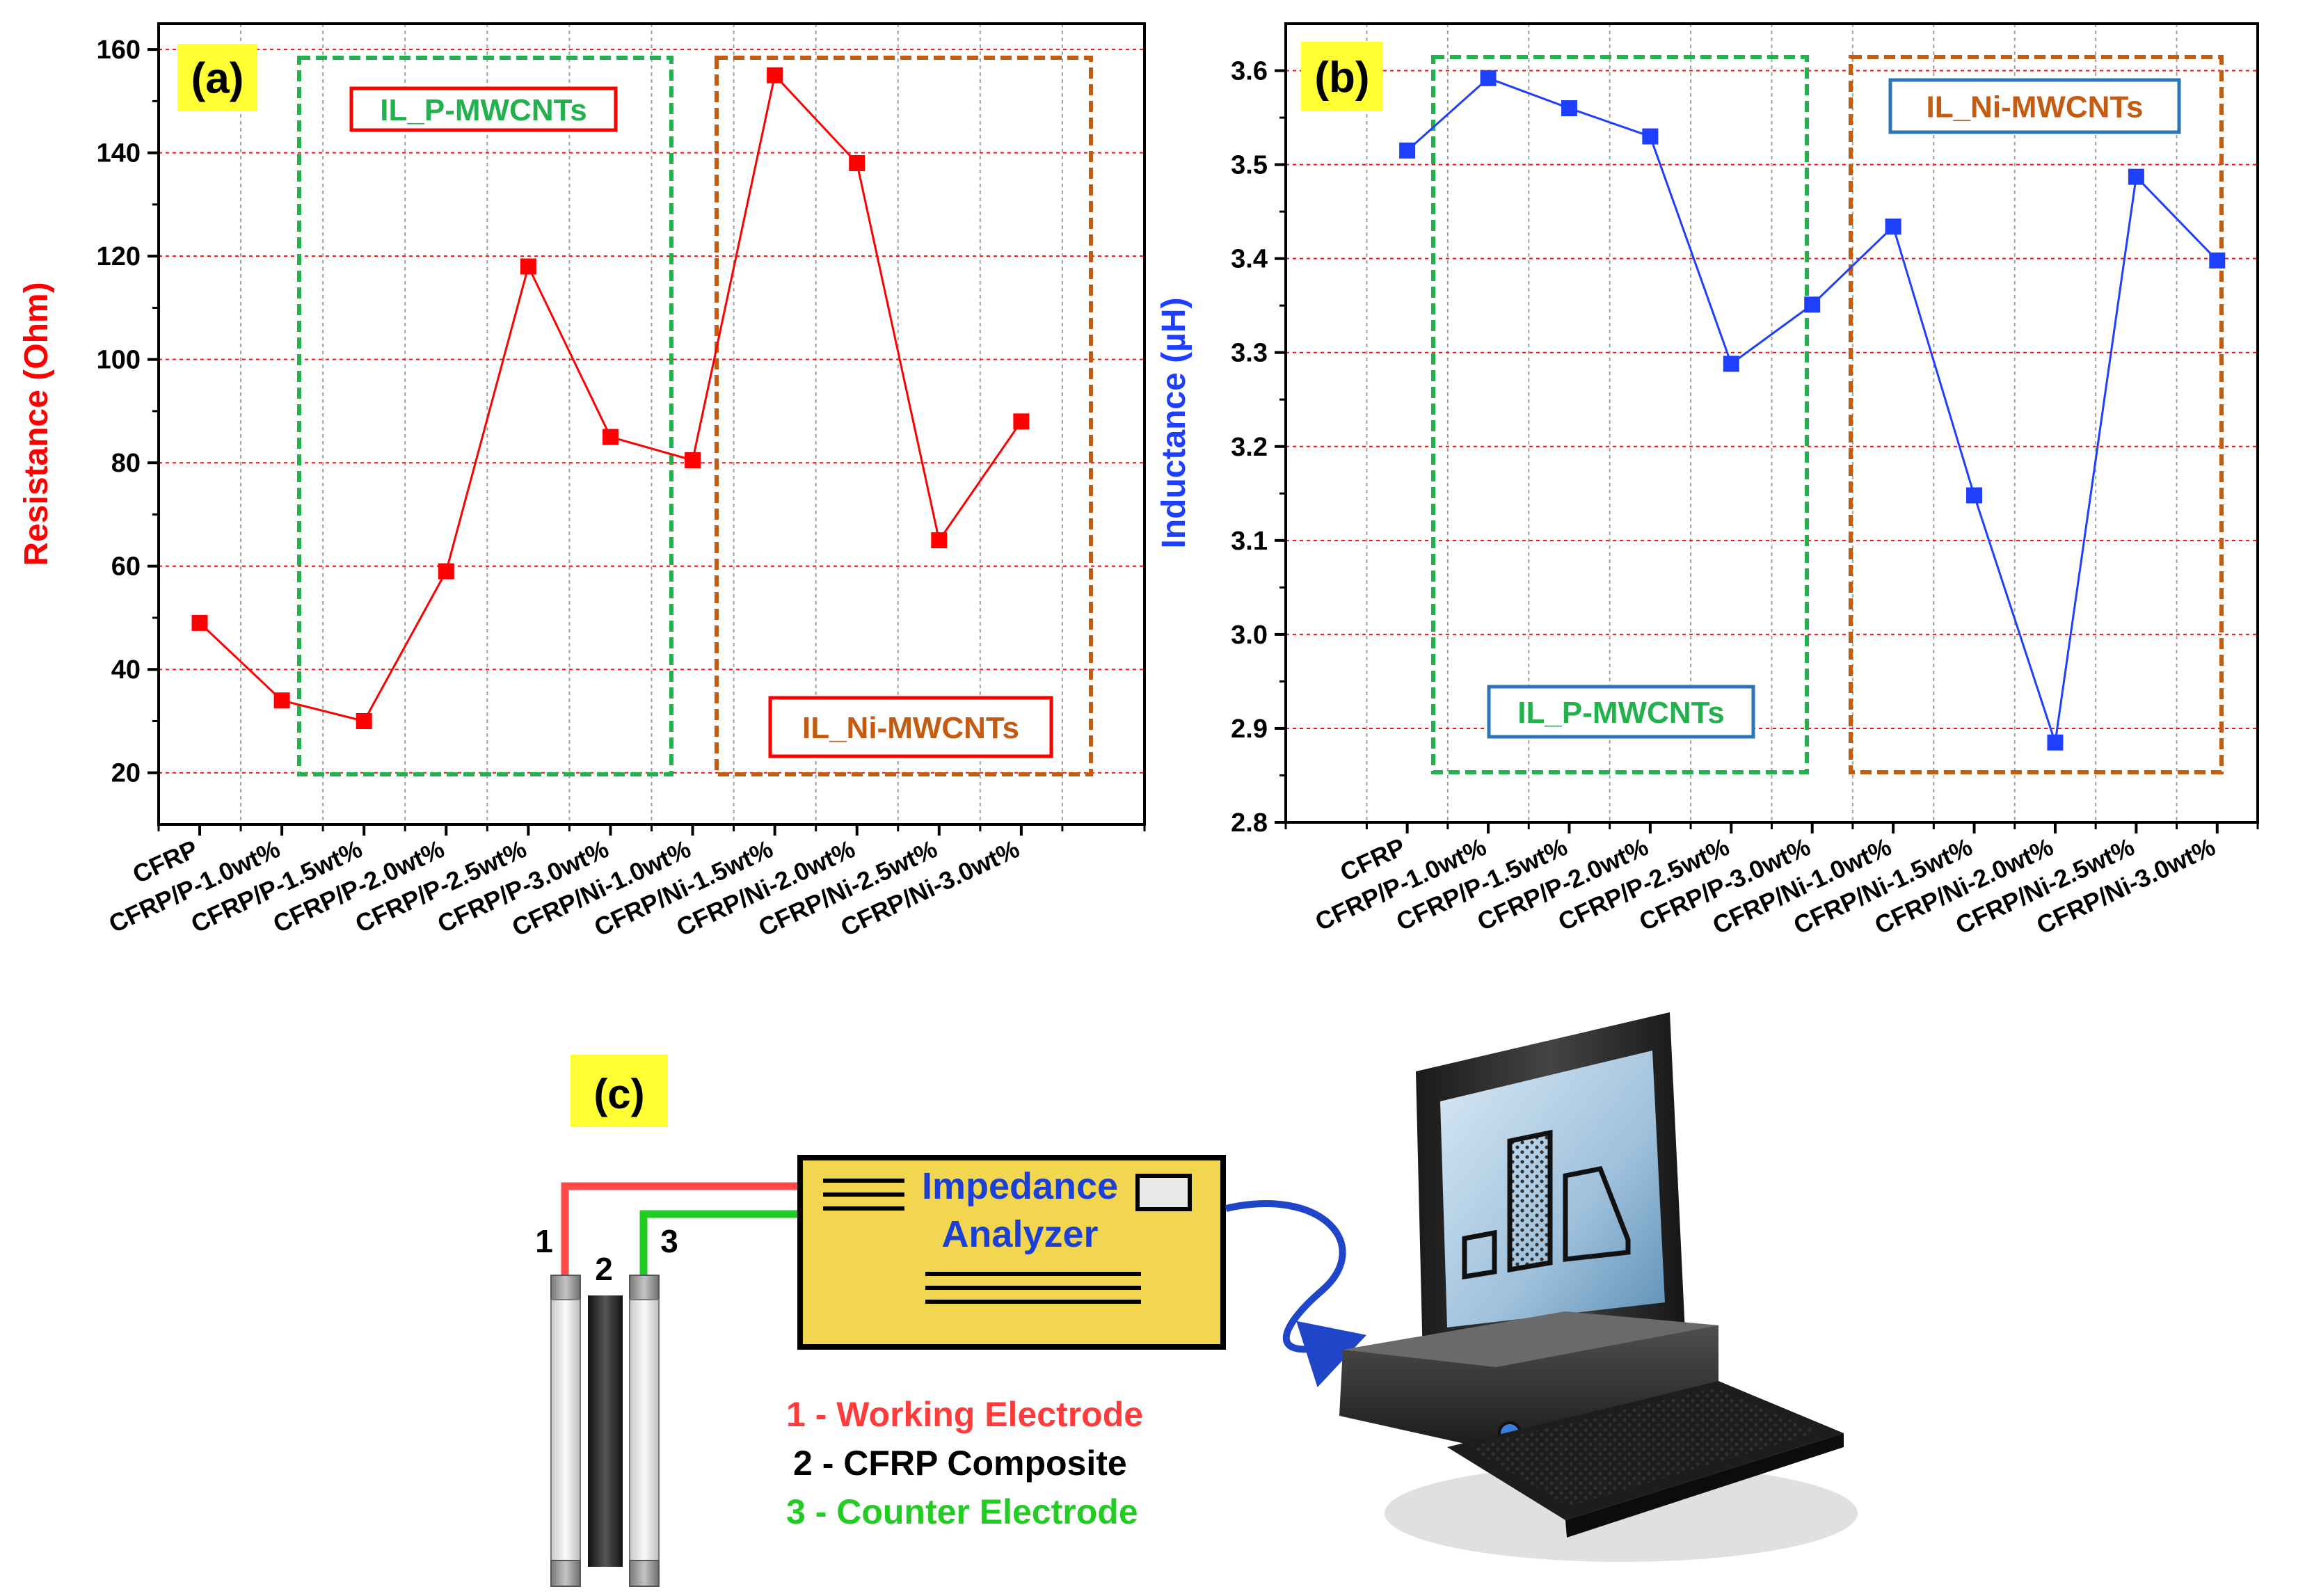 This screenshot has width=2305, height=1596. I want to click on y-tick-label: 140, so click(119, 154).